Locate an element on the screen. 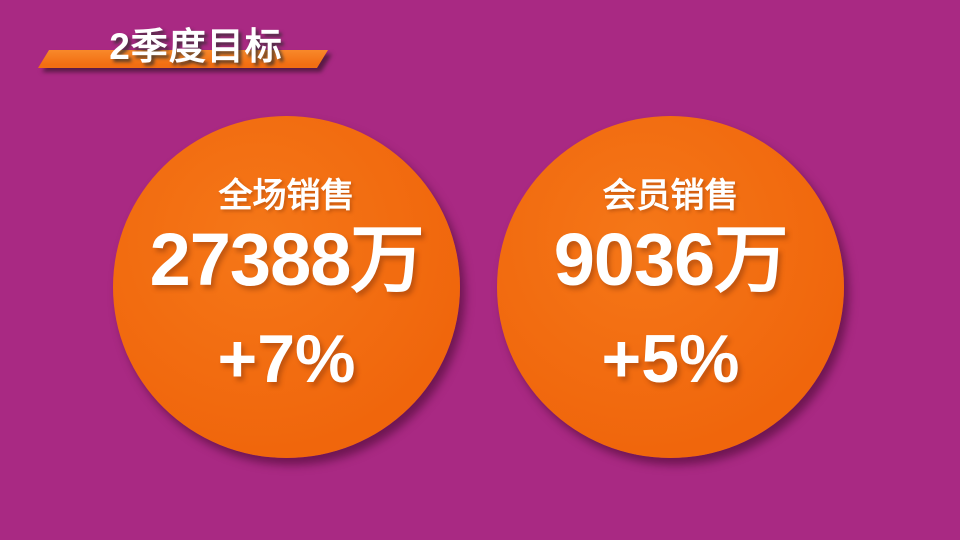 The height and width of the screenshot is (540, 960). ribbon-shape is located at coordinates (183, 59).